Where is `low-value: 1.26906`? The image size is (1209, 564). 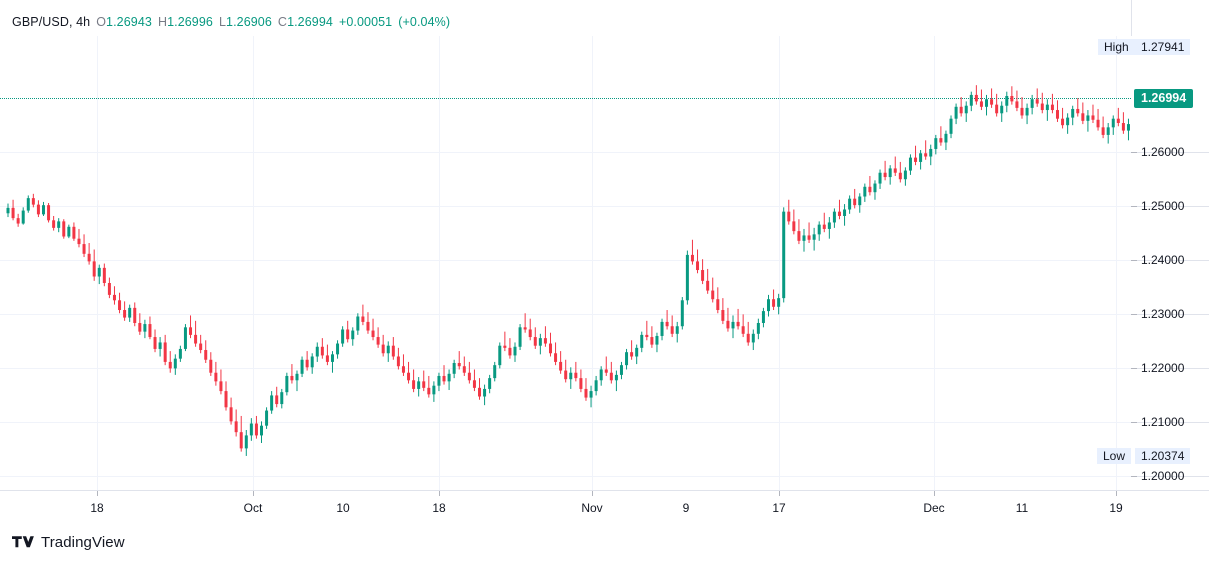
low-value: 1.26906 is located at coordinates (249, 22).